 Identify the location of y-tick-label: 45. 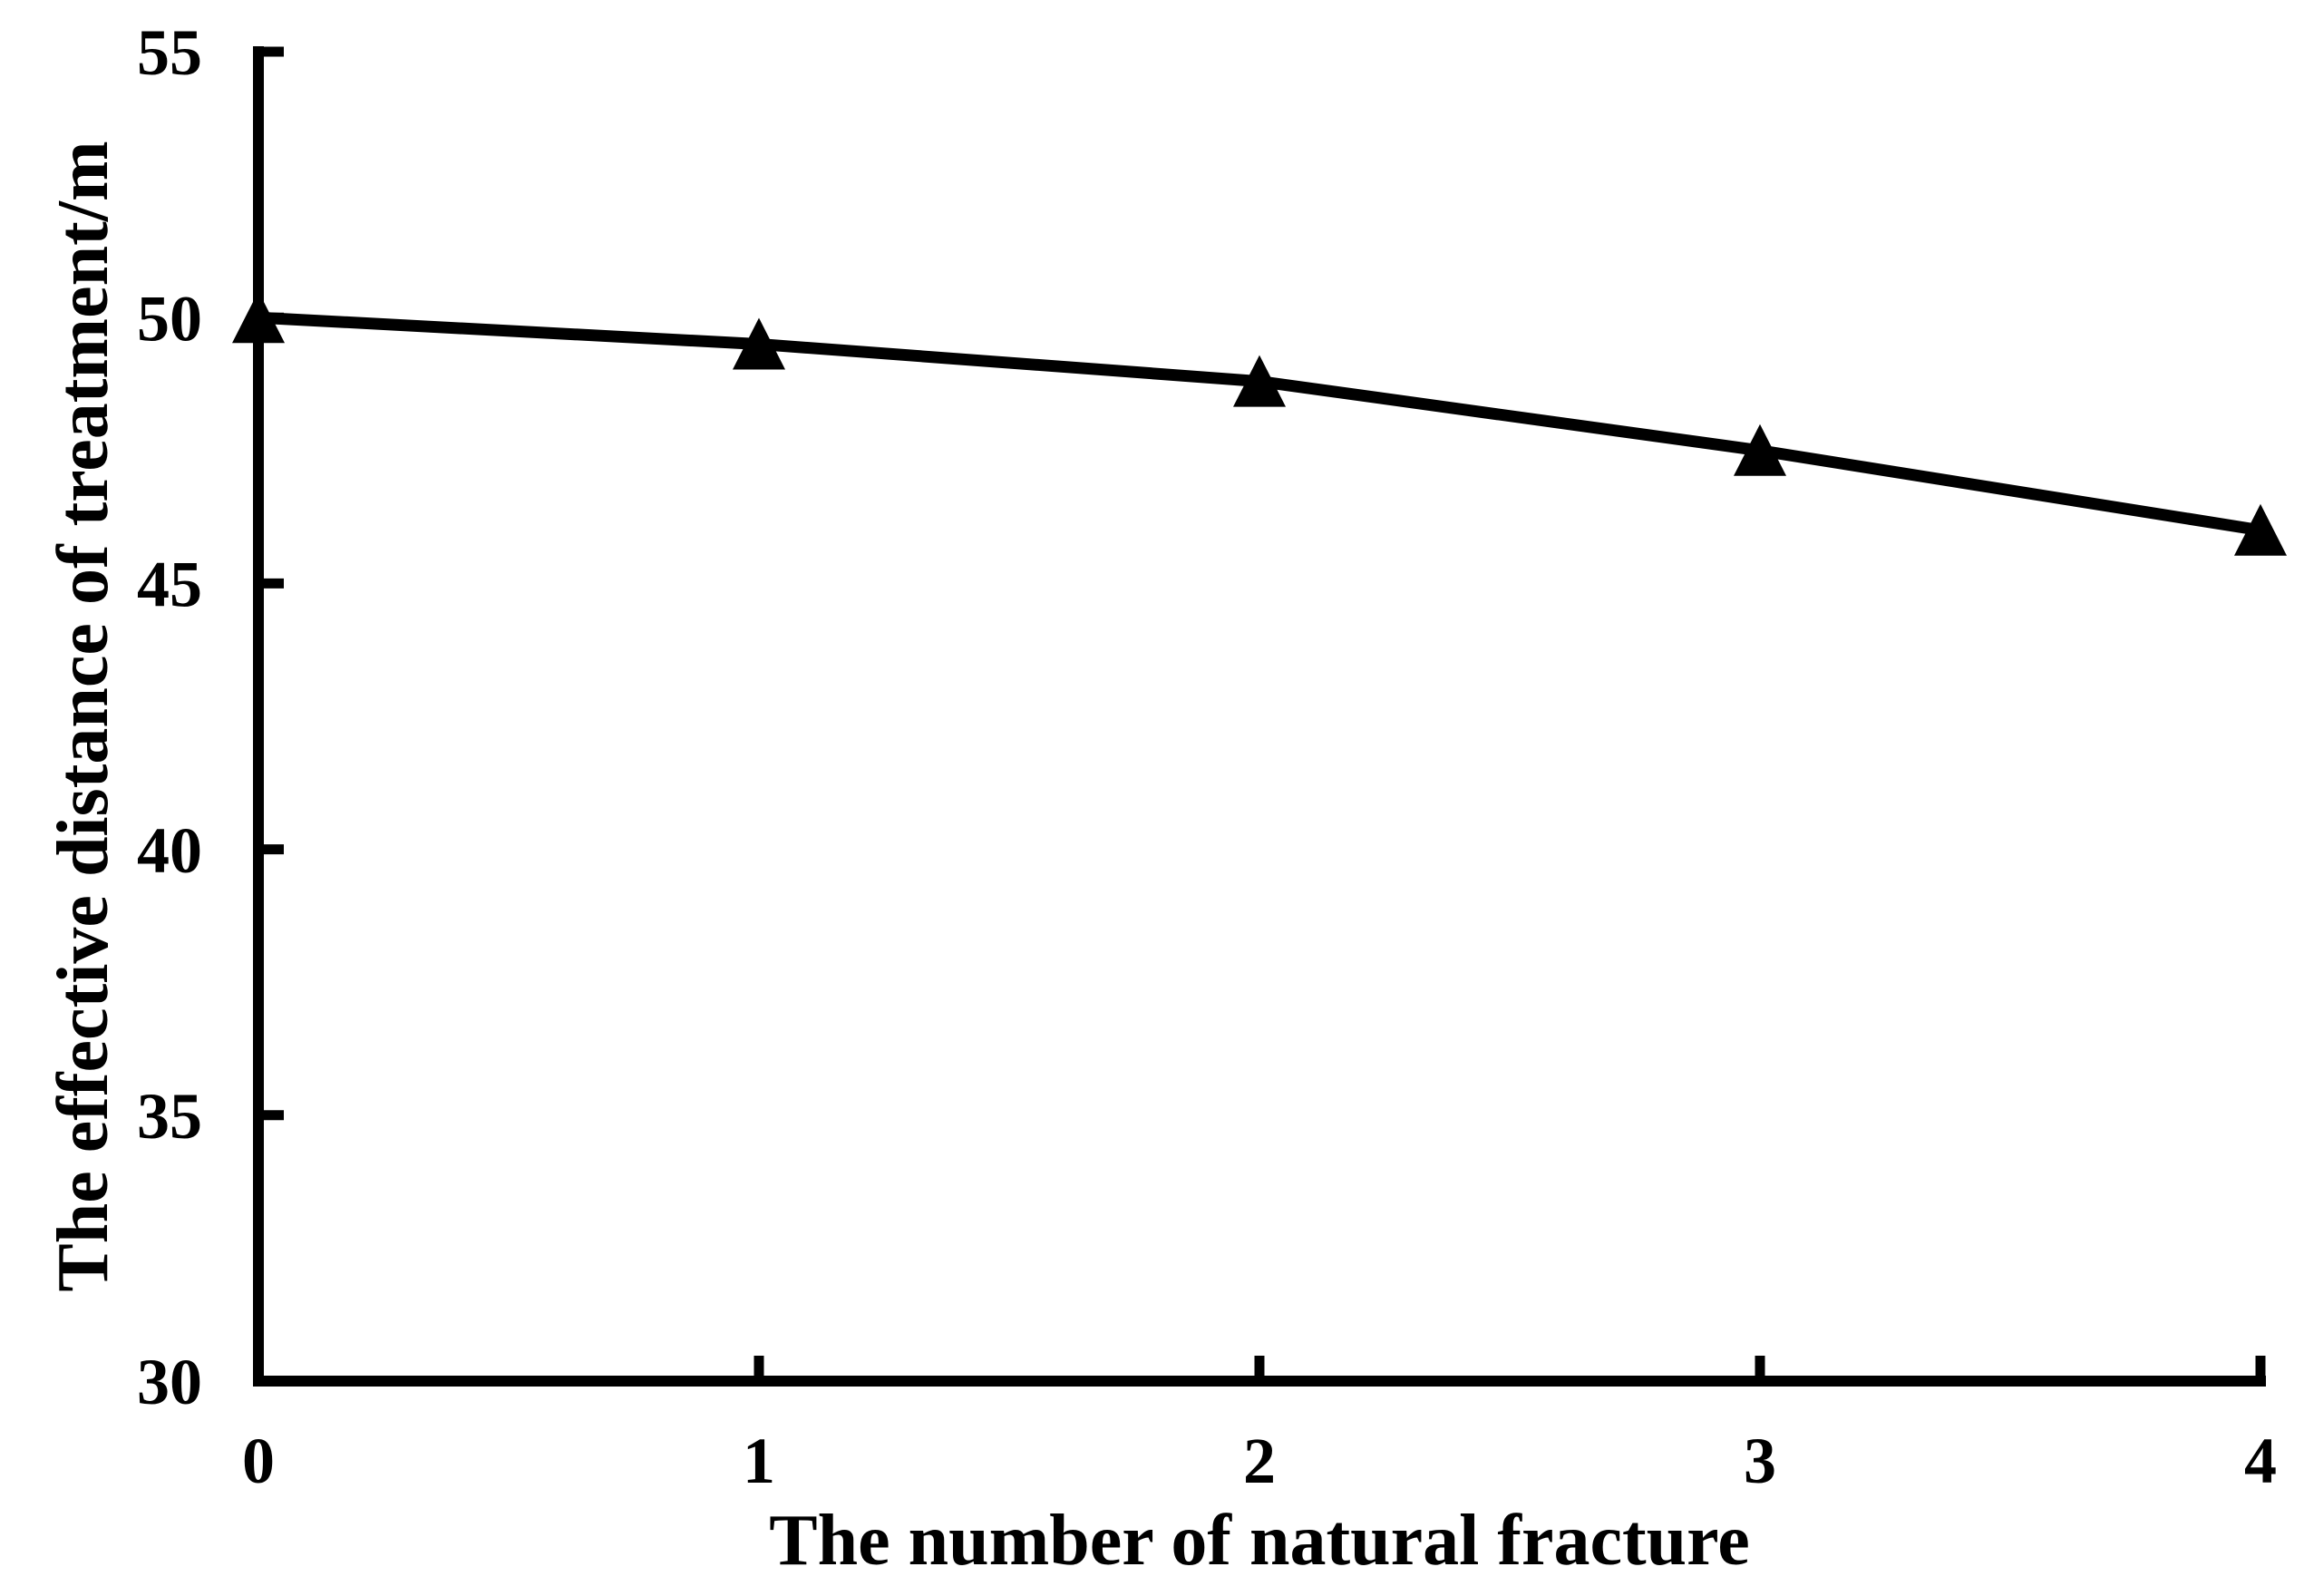
(169, 585).